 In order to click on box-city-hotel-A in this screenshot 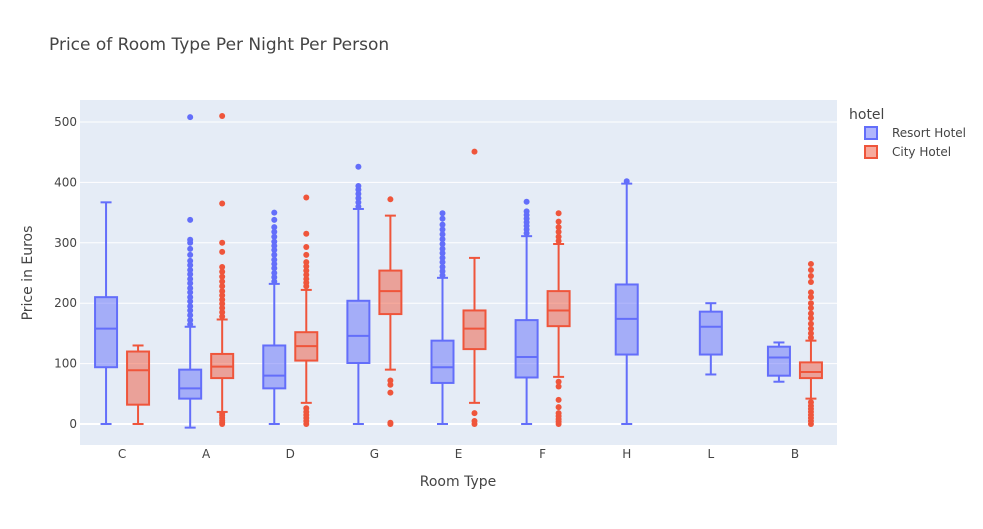, I will do `click(222, 365)`.